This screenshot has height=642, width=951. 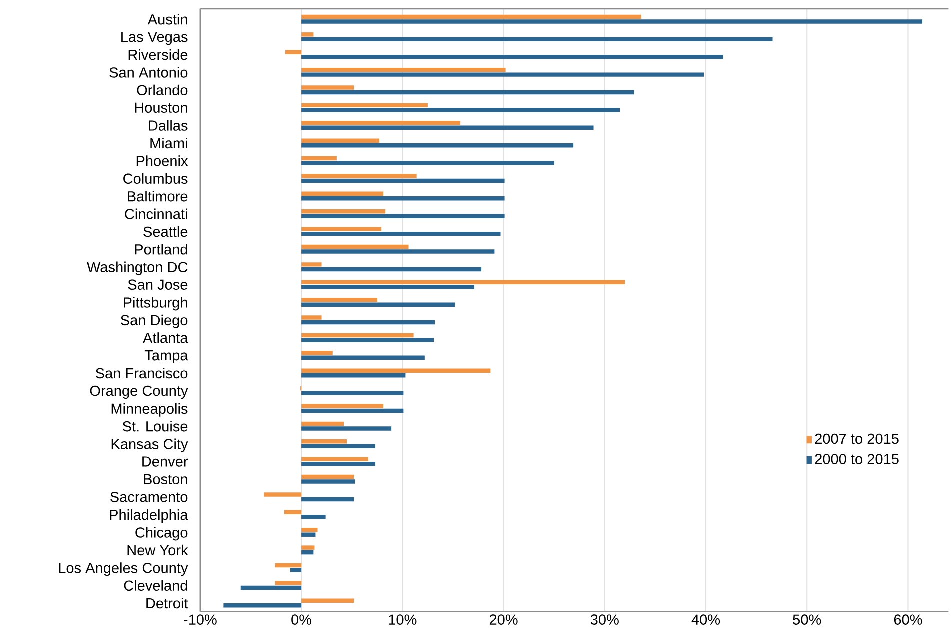 I want to click on y-tick-label: Cincinnati, so click(x=156, y=214).